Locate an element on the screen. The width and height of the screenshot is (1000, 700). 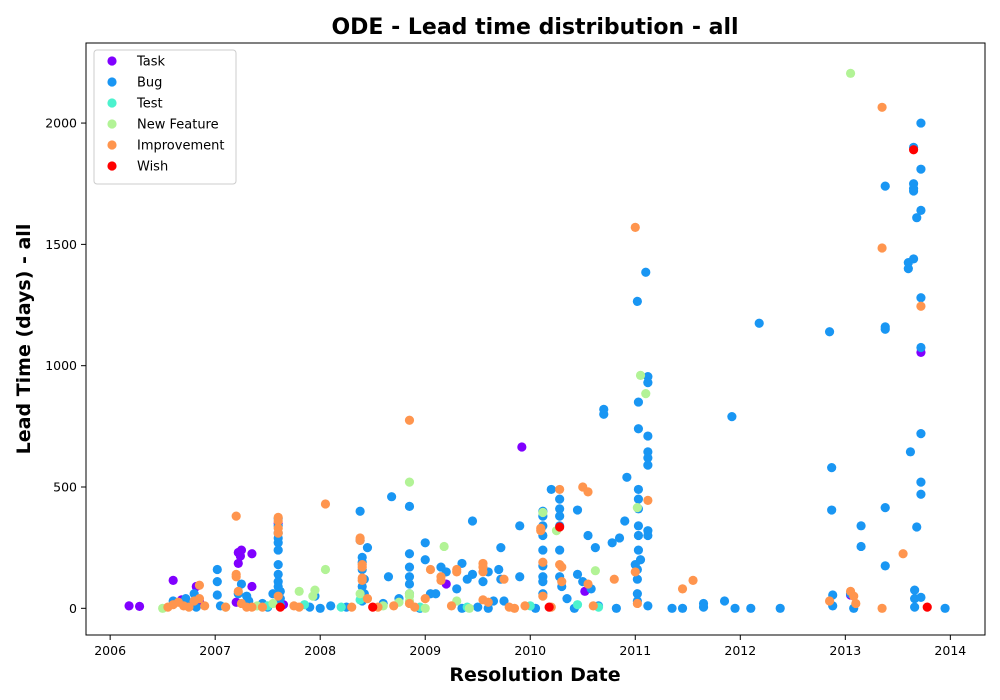
legend-marker-test is located at coordinates (112, 103).